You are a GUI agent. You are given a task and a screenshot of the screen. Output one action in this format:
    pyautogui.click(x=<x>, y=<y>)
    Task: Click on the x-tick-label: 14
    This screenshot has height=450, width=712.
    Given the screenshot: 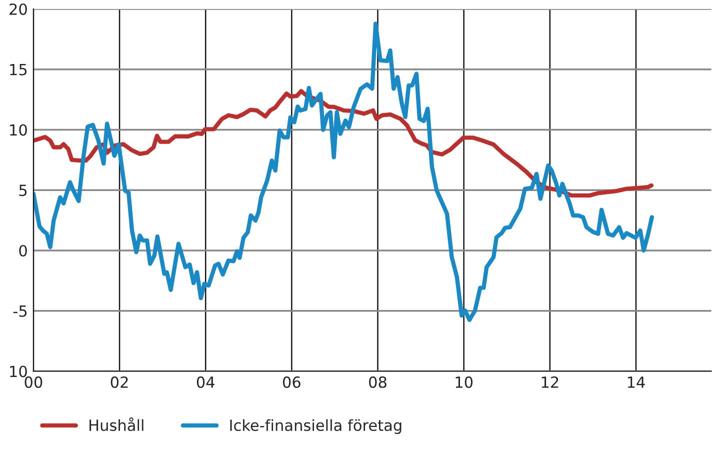 What is the action you would take?
    pyautogui.click(x=636, y=382)
    